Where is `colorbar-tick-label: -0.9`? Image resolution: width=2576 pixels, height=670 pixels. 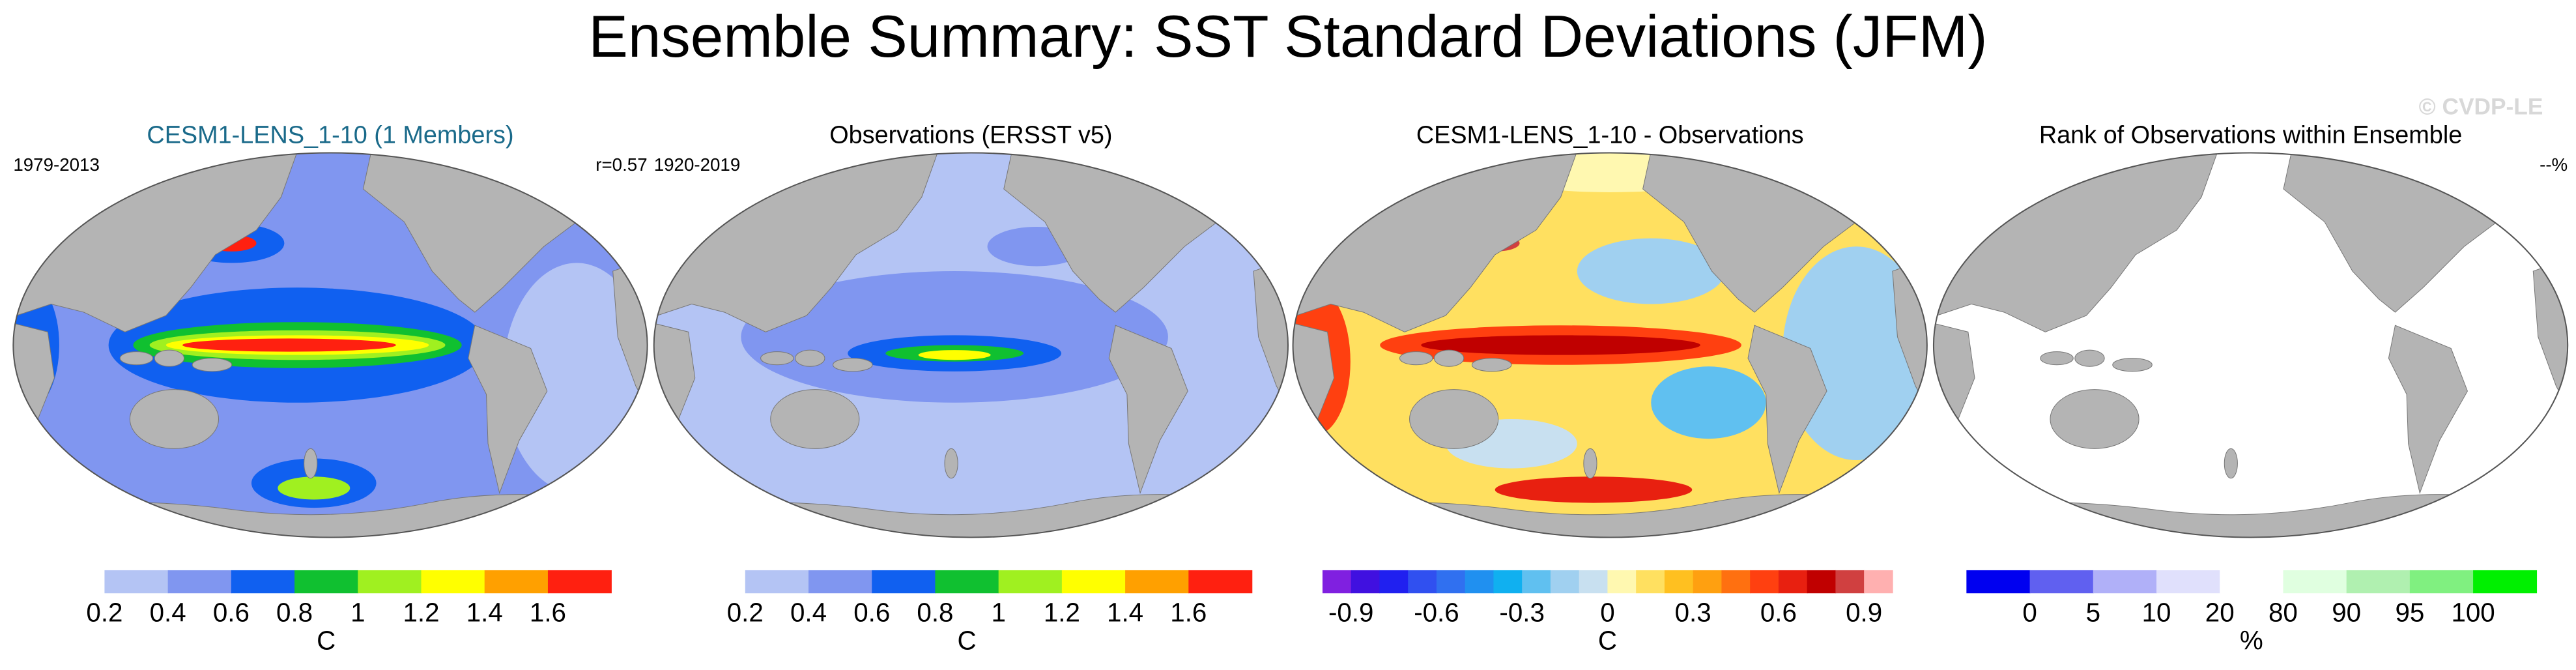
colorbar-tick-label: -0.9 is located at coordinates (1351, 613).